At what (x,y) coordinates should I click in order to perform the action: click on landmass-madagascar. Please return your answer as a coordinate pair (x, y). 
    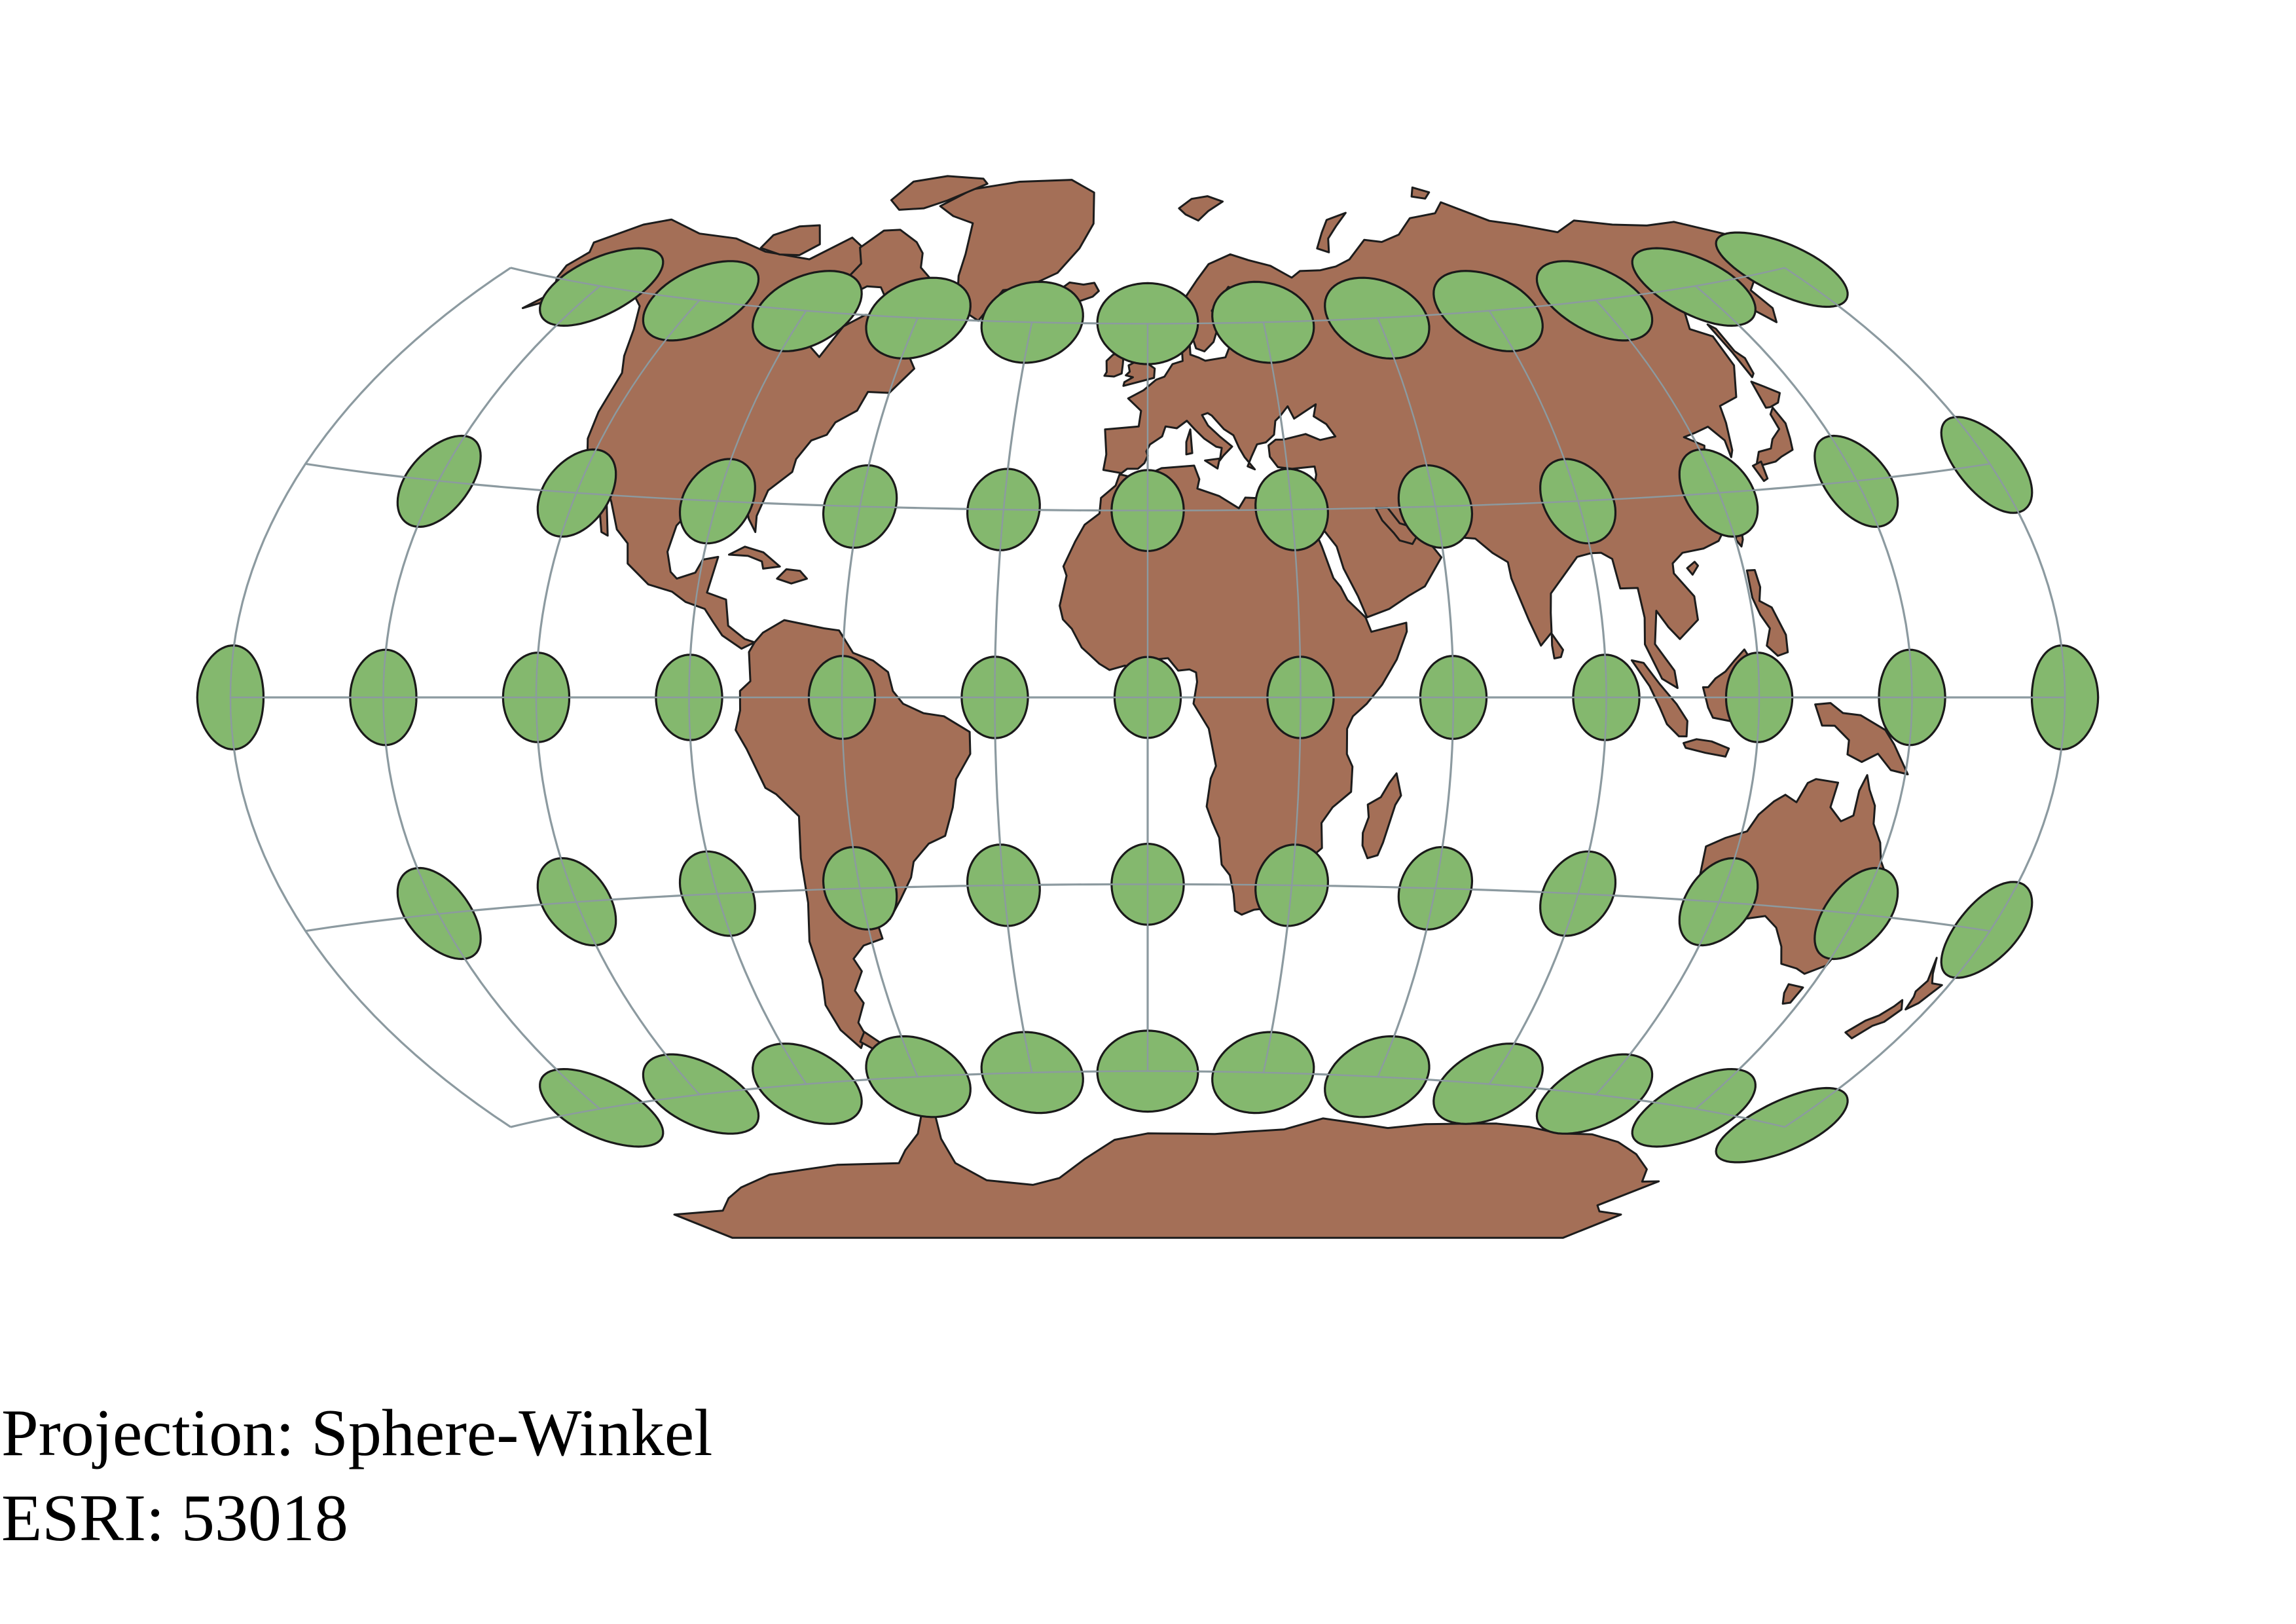
    Looking at the image, I should click on (1381, 816).